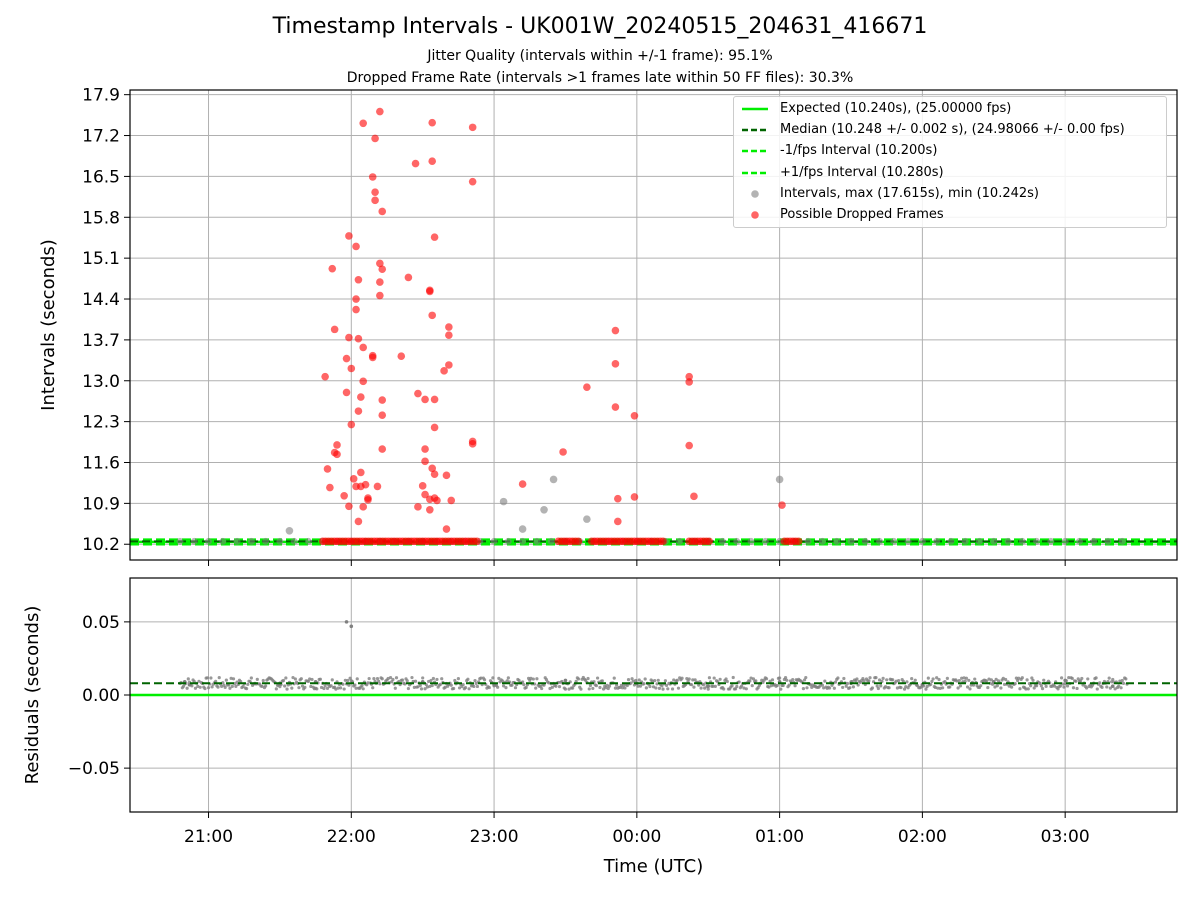  Describe the element at coordinates (101, 504) in the screenshot. I see `y-tick-label: 10.9` at that location.